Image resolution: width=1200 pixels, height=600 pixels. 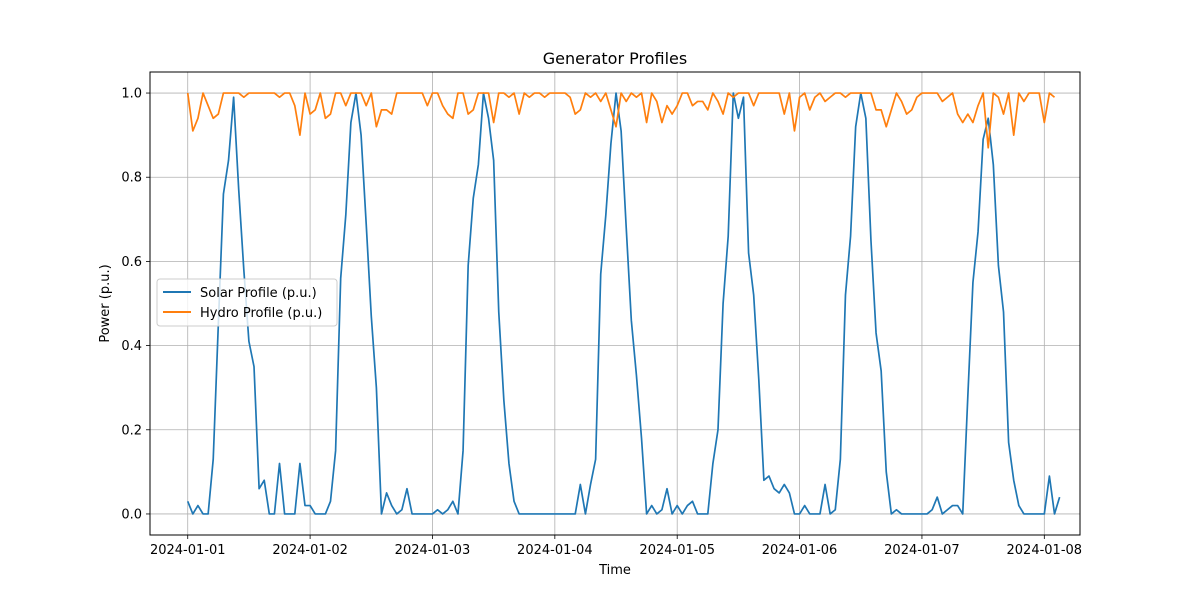 What do you see at coordinates (614, 570) in the screenshot?
I see `x-axis-label: Time` at bounding box center [614, 570].